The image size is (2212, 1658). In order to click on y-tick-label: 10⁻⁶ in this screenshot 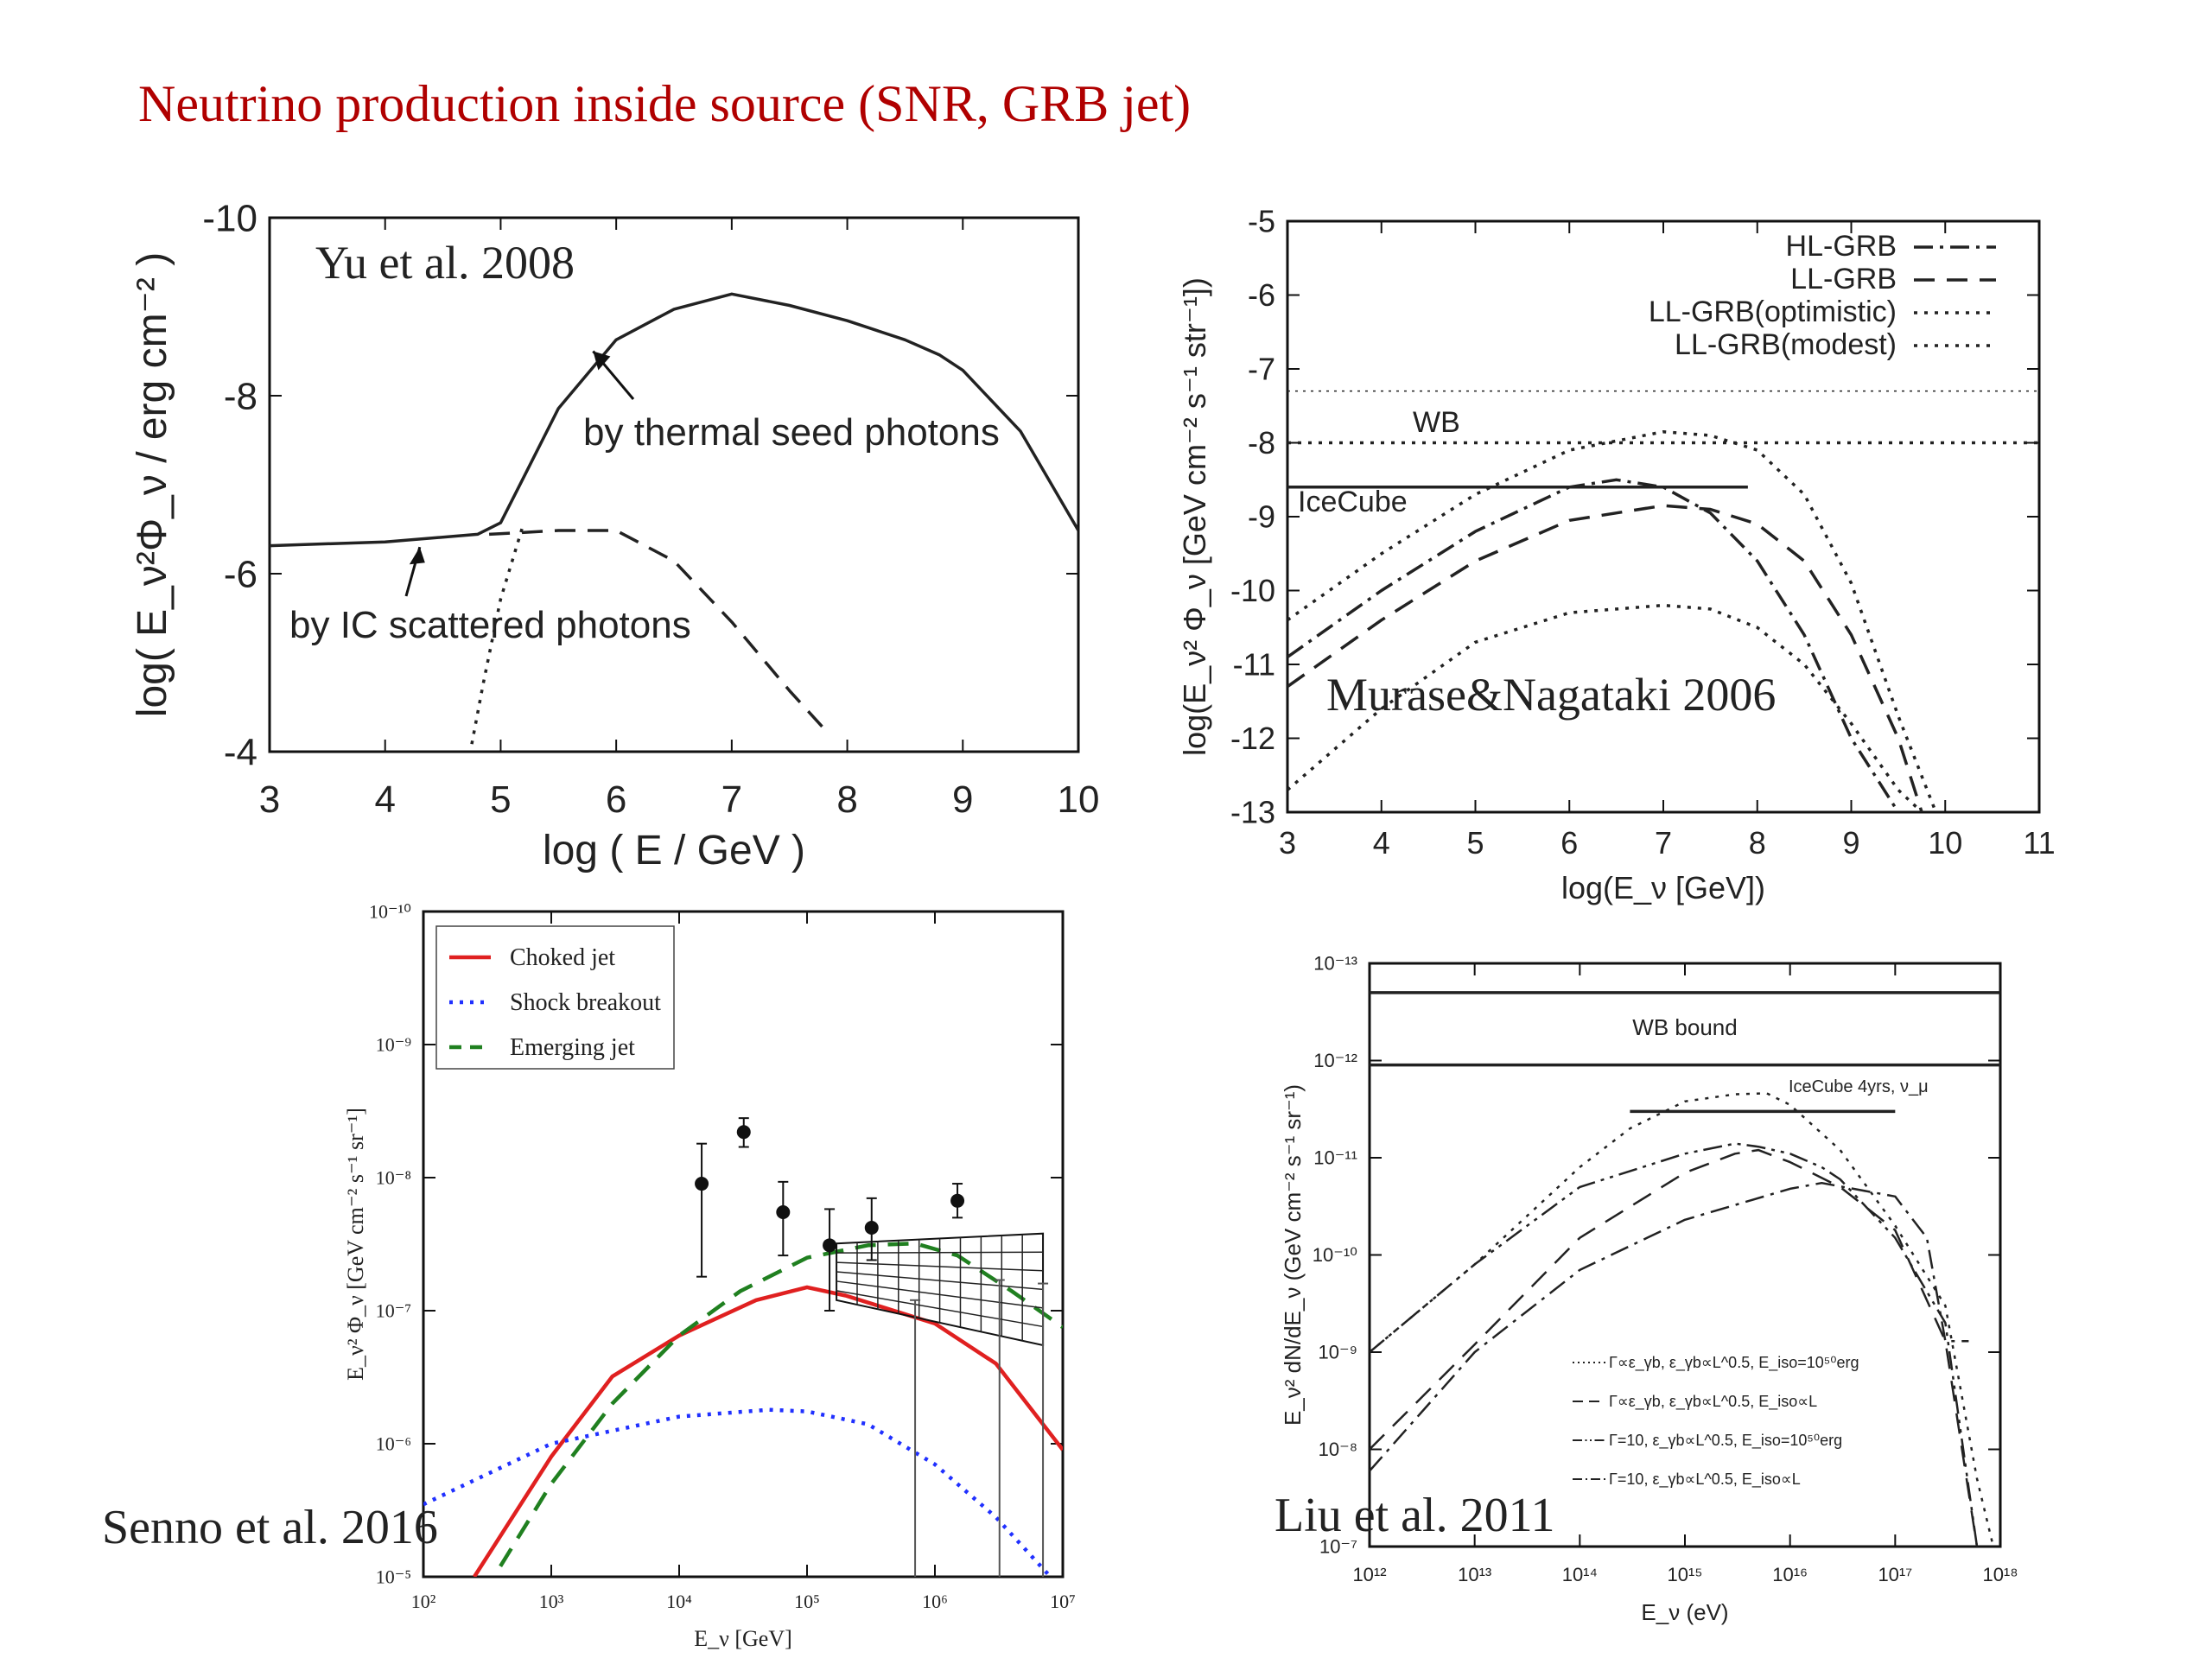, I will do `click(393, 1444)`.